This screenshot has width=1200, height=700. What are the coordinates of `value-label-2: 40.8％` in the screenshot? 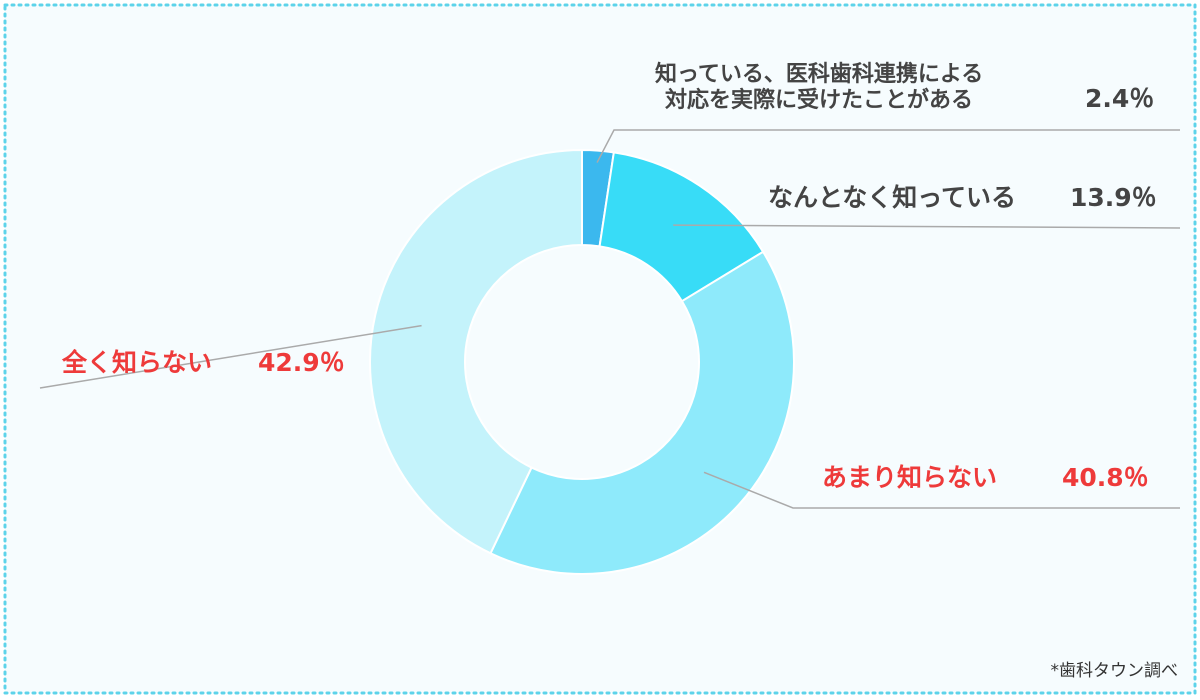 It's located at (1105, 477).